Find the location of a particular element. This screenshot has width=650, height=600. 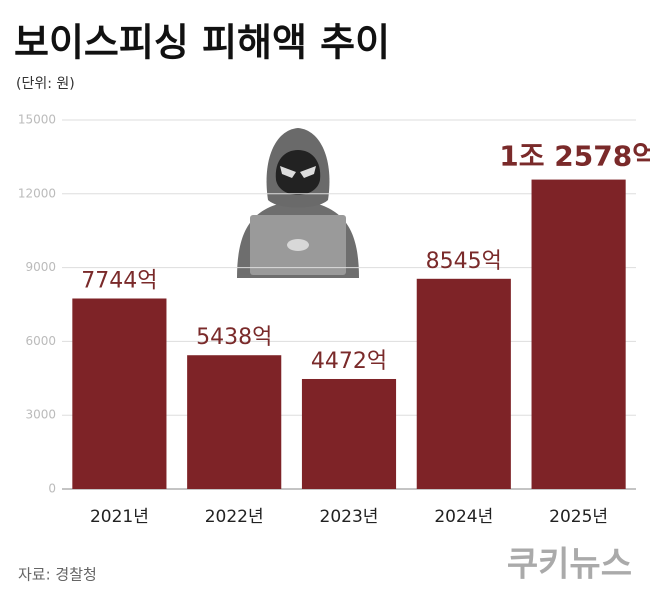

y-tick-label: 15000 is located at coordinates (37, 120).